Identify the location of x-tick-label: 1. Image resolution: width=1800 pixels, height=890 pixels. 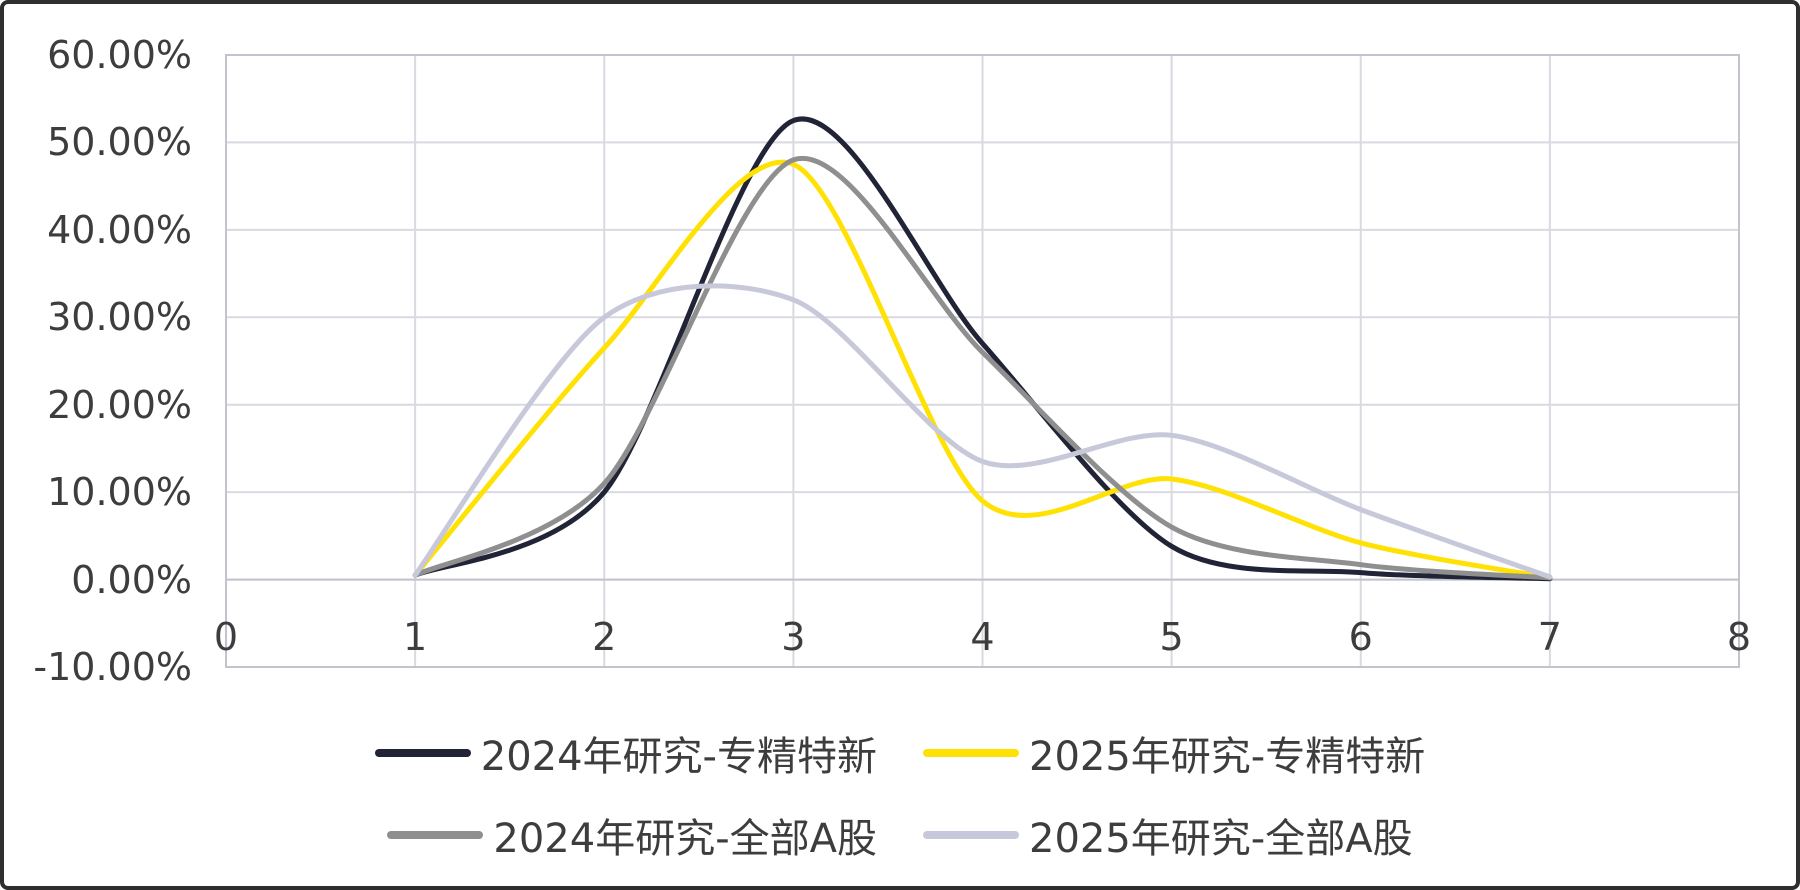
(415, 637).